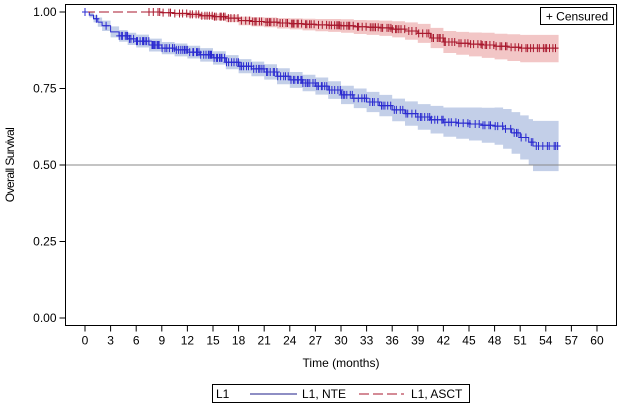 The width and height of the screenshot is (622, 406). Describe the element at coordinates (45, 318) in the screenshot. I see `y-tick-label: 0.00` at that location.